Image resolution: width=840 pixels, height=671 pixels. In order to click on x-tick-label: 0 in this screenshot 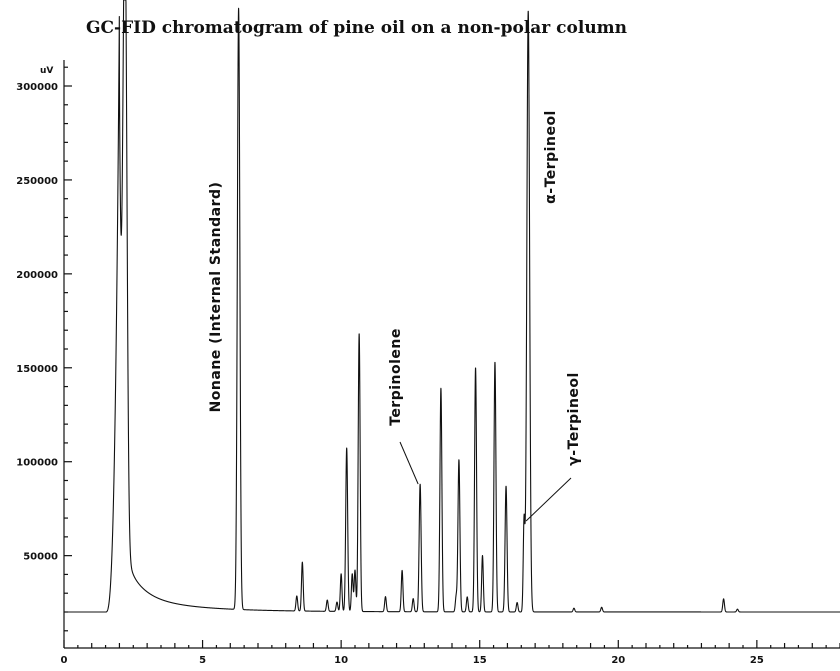, I will do `click(64, 660)`.